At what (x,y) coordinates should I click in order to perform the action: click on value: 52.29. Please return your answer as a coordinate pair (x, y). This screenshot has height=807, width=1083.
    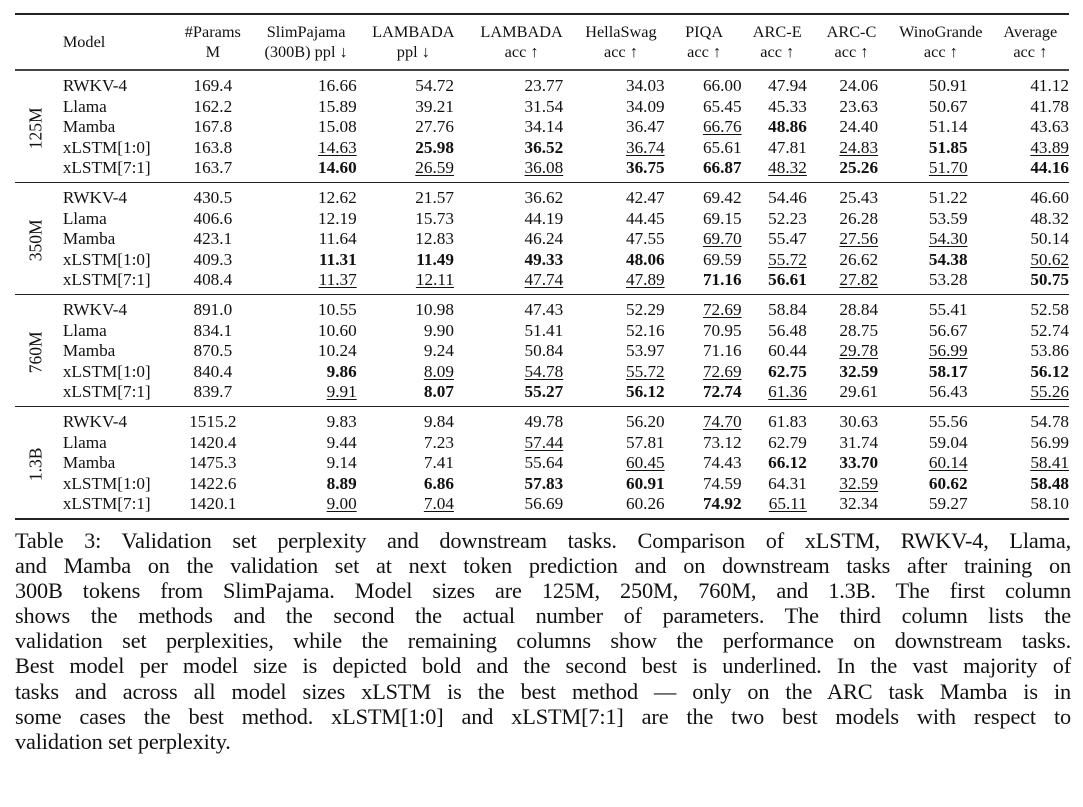
    Looking at the image, I should click on (645, 309).